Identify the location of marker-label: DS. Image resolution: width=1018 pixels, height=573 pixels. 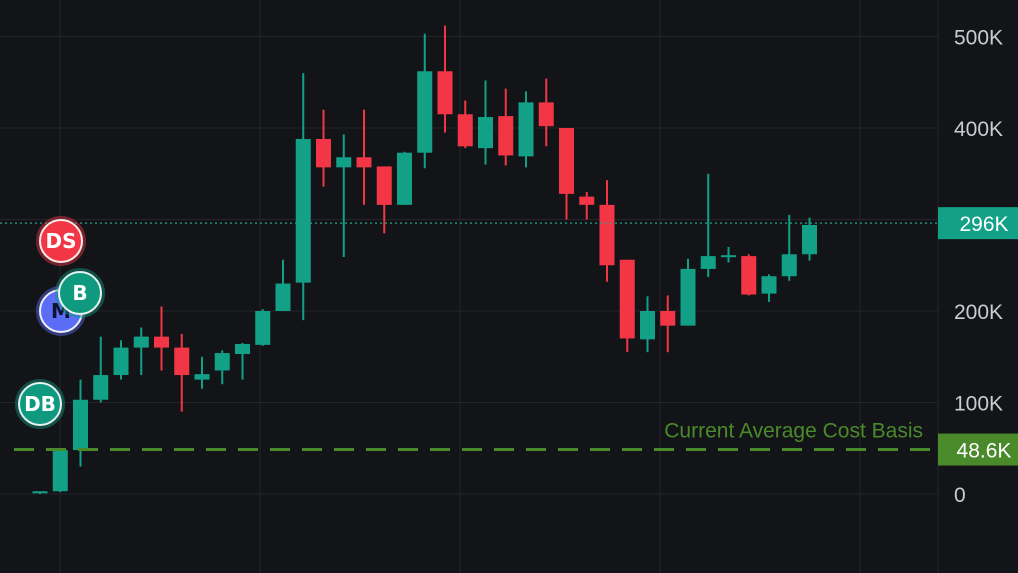
(60, 241).